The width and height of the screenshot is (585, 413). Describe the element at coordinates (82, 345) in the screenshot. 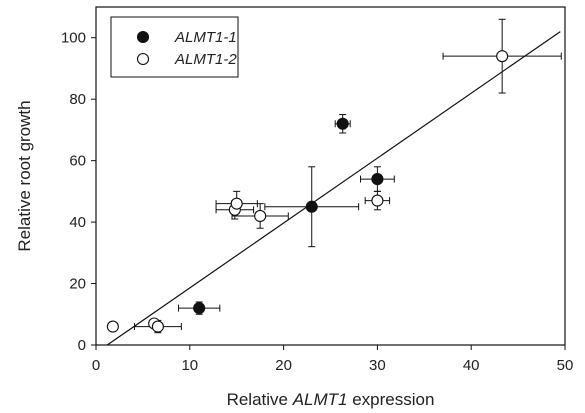

I see `y-tick-label: 0` at that location.